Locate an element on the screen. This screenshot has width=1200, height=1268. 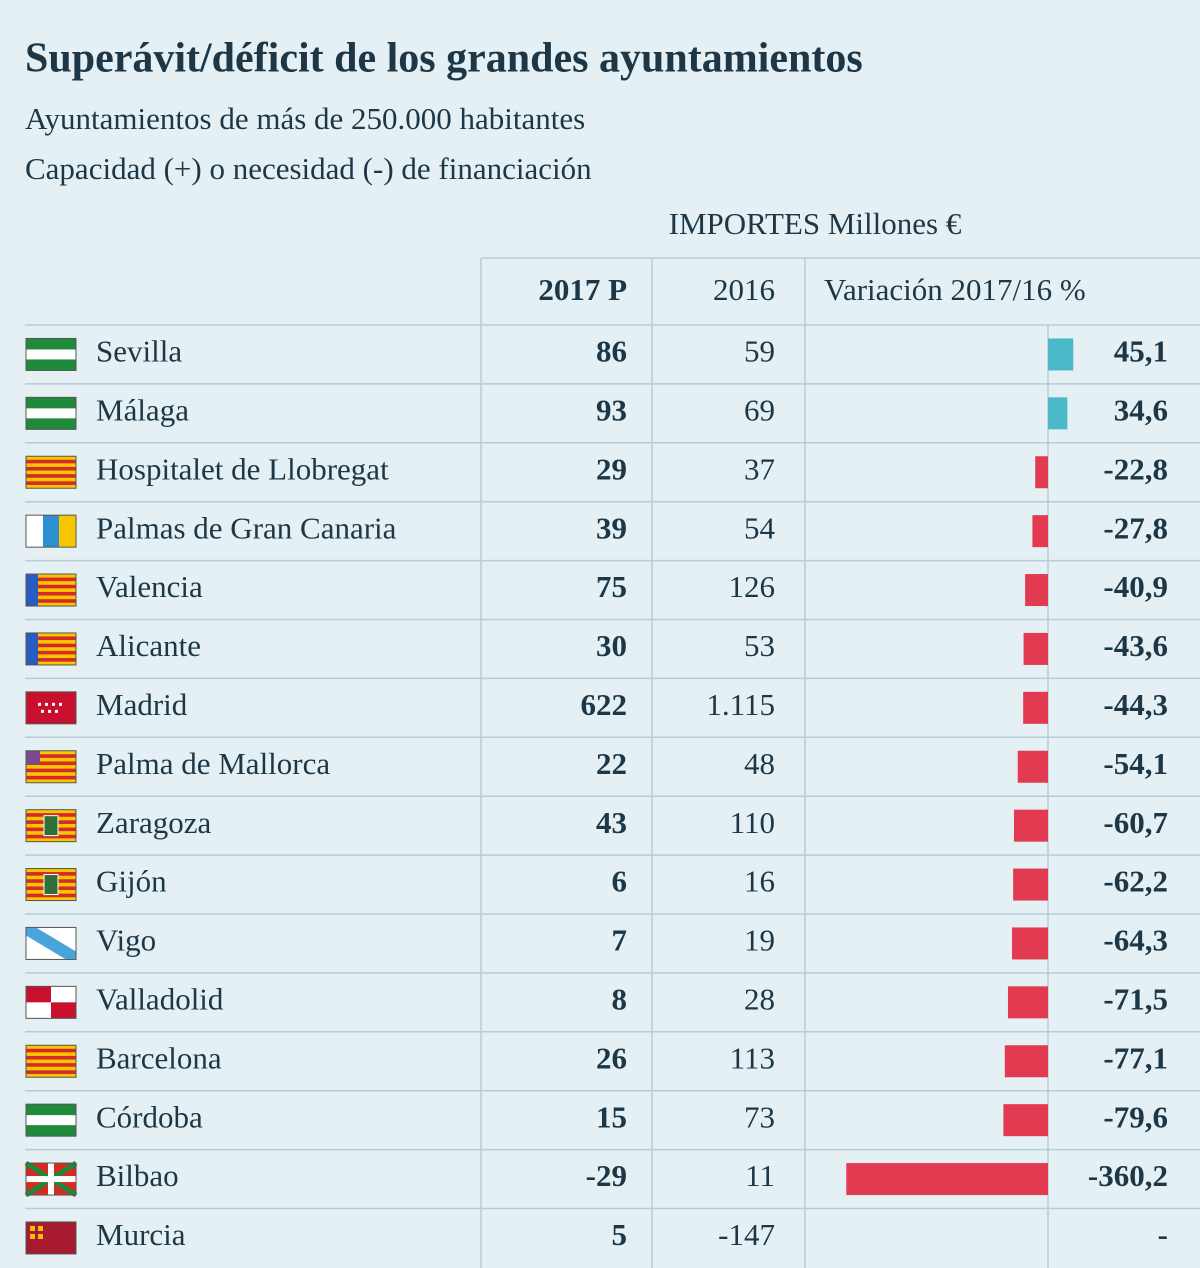
city-name: Vigo is located at coordinates (126, 940).